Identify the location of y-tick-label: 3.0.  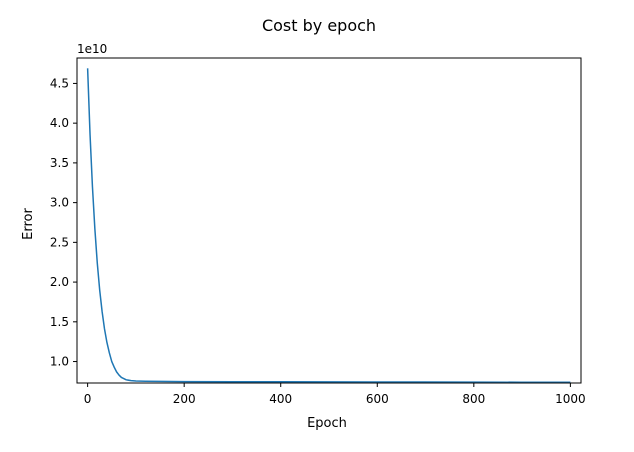
(59, 203).